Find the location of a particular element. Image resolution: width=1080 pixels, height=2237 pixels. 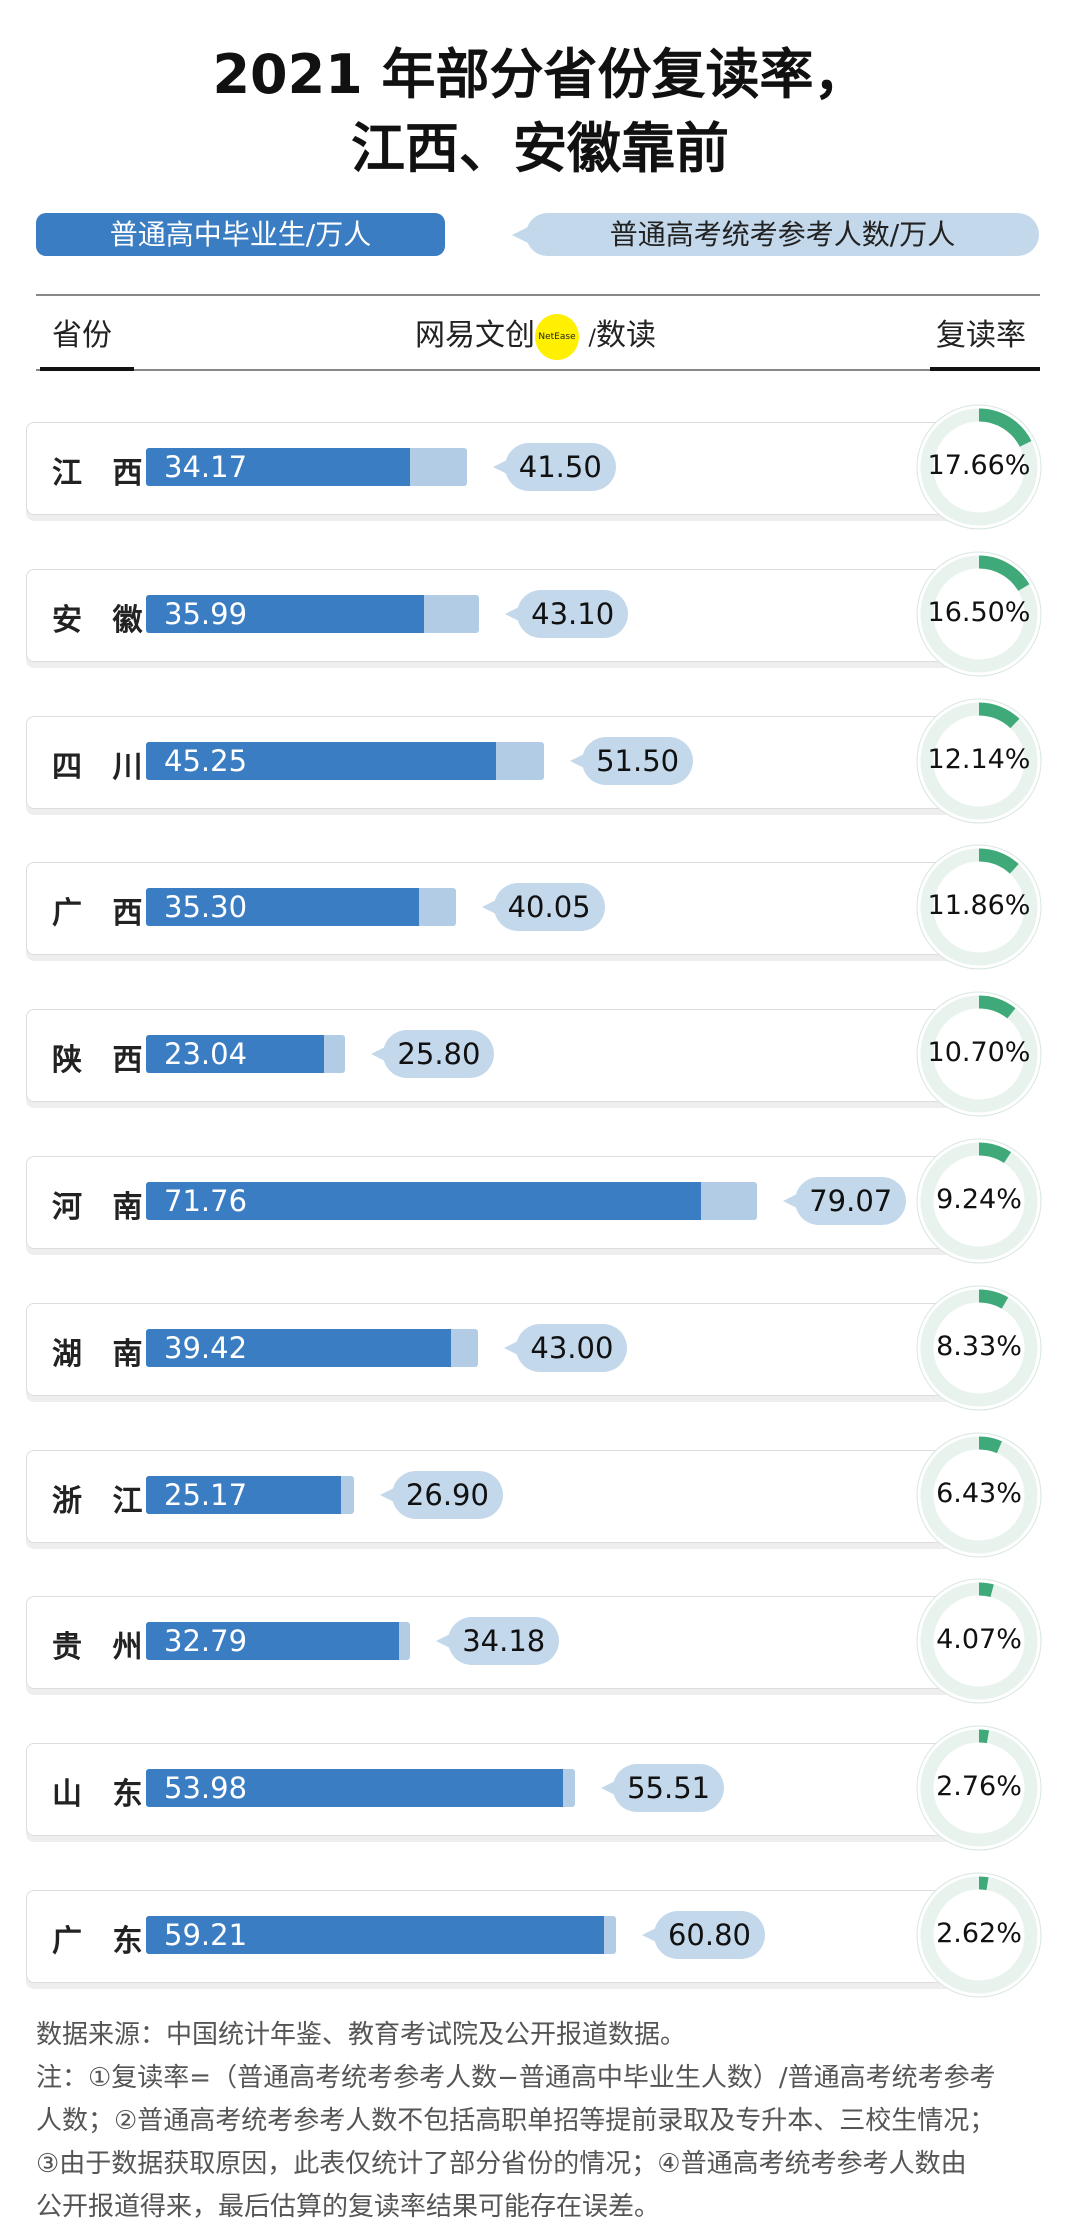

table-row: 江 西 34.17 41.50 17.66% is located at coordinates (534, 467).